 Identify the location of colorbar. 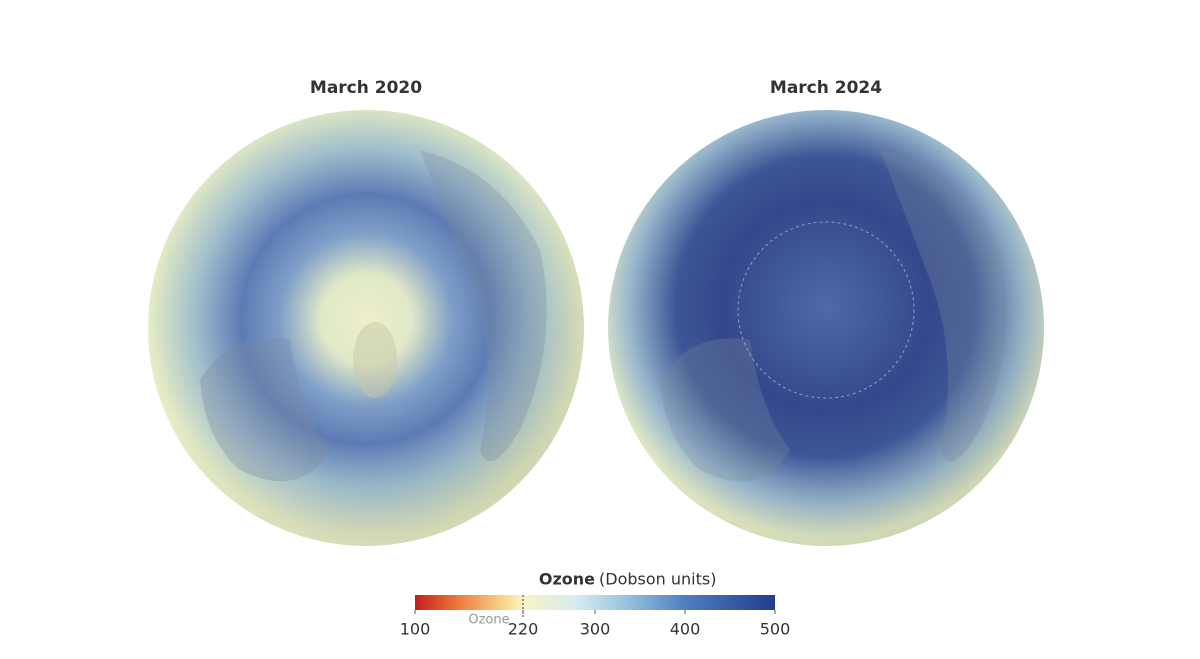
(595, 602).